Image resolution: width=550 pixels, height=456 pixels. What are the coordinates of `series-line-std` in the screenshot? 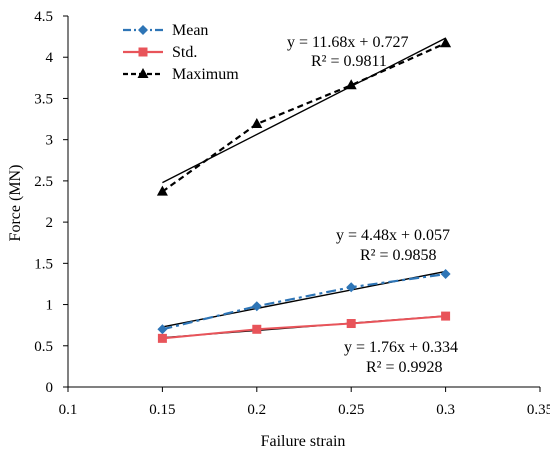 It's located at (304, 327).